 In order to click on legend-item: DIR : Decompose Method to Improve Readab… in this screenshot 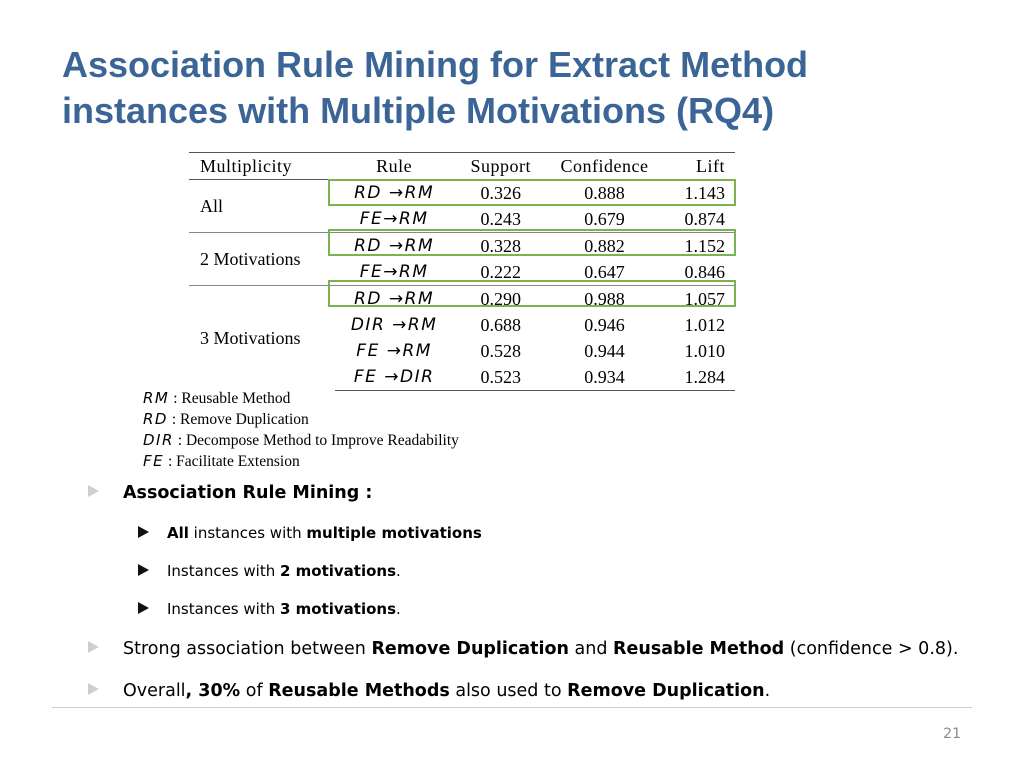, I will do `click(301, 440)`.